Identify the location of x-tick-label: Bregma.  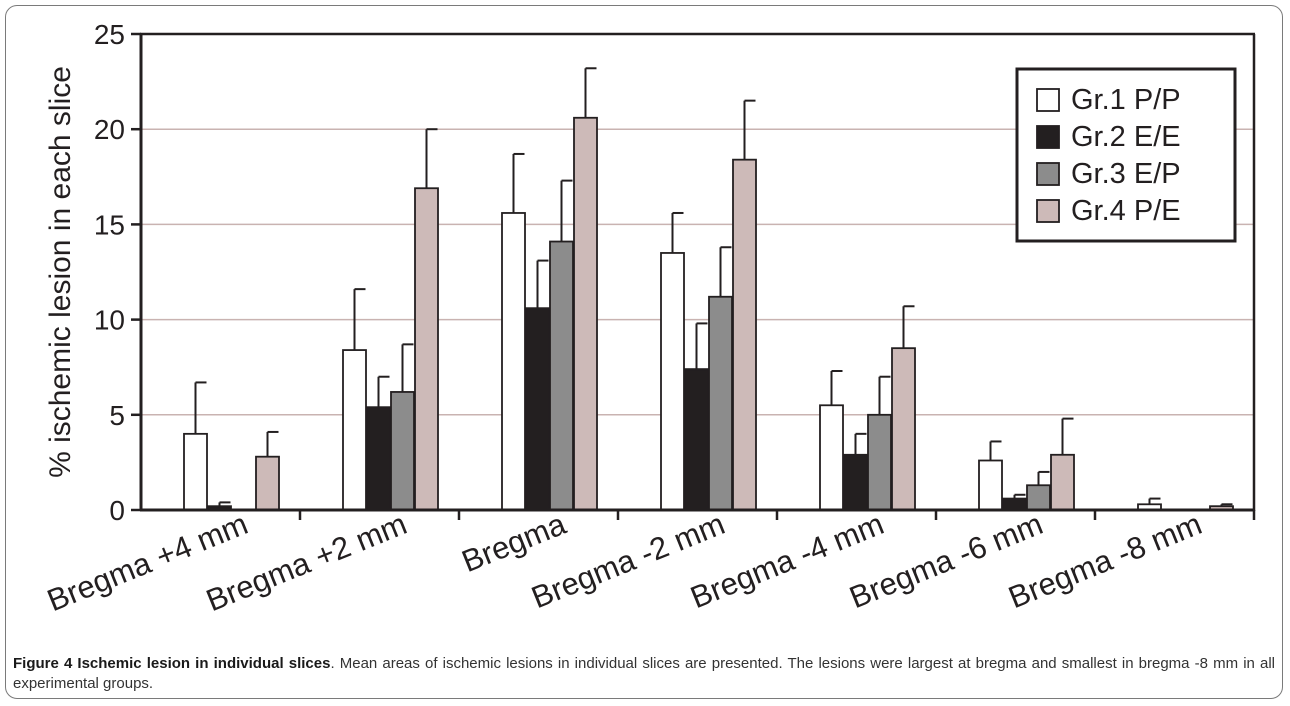
(514, 542).